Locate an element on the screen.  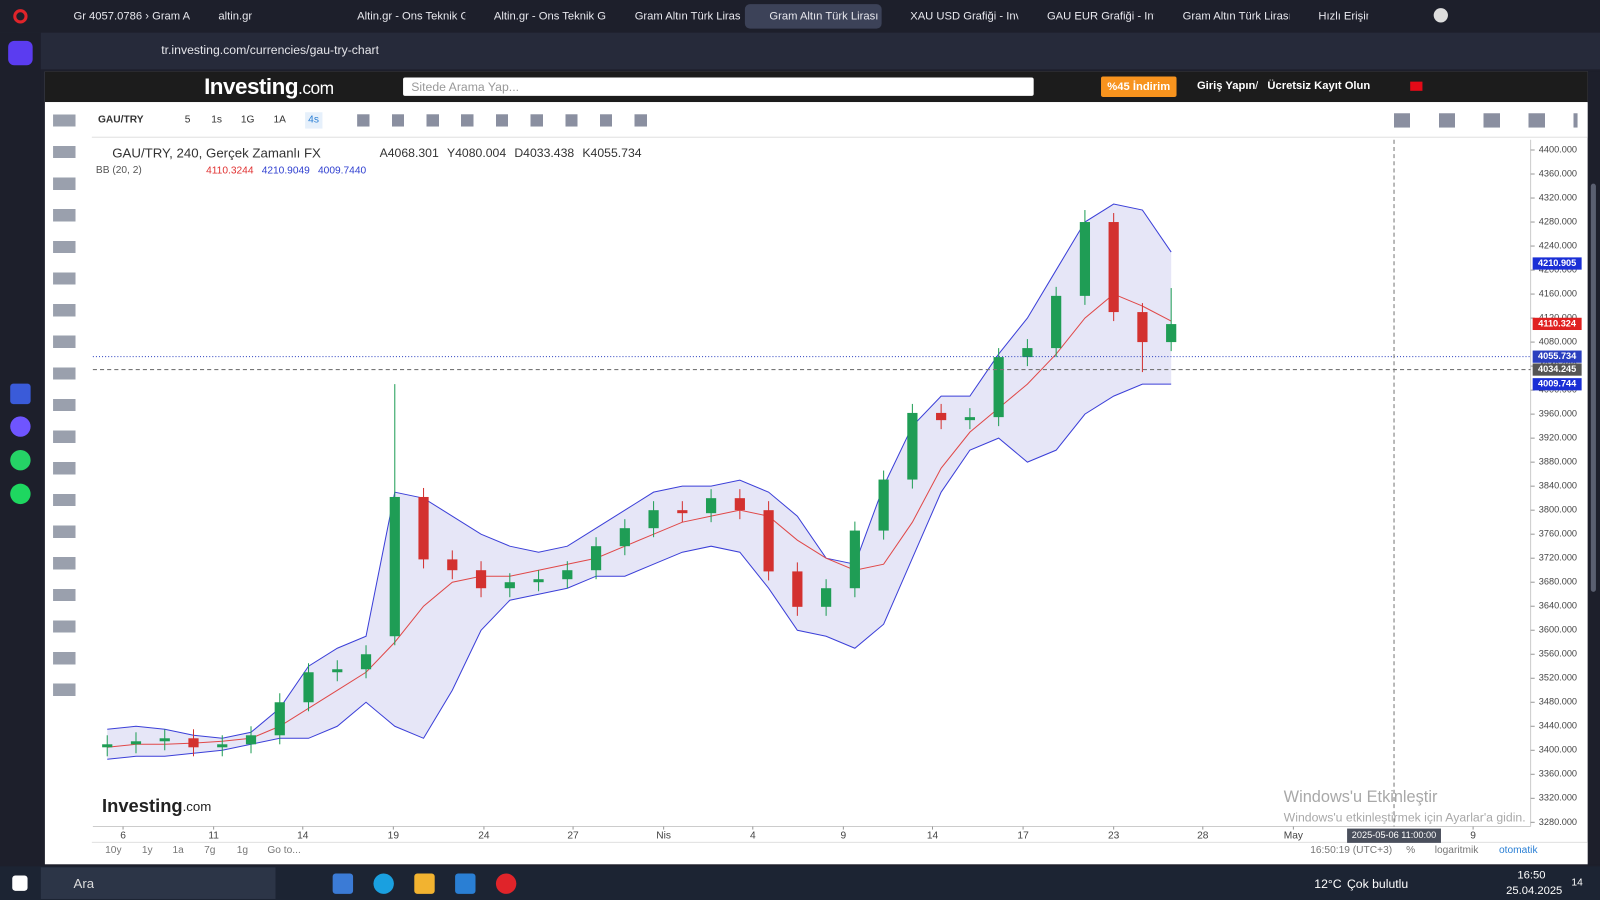
tab: Gr 4057.0786 › Gram Altın is located at coordinates (131, 16).